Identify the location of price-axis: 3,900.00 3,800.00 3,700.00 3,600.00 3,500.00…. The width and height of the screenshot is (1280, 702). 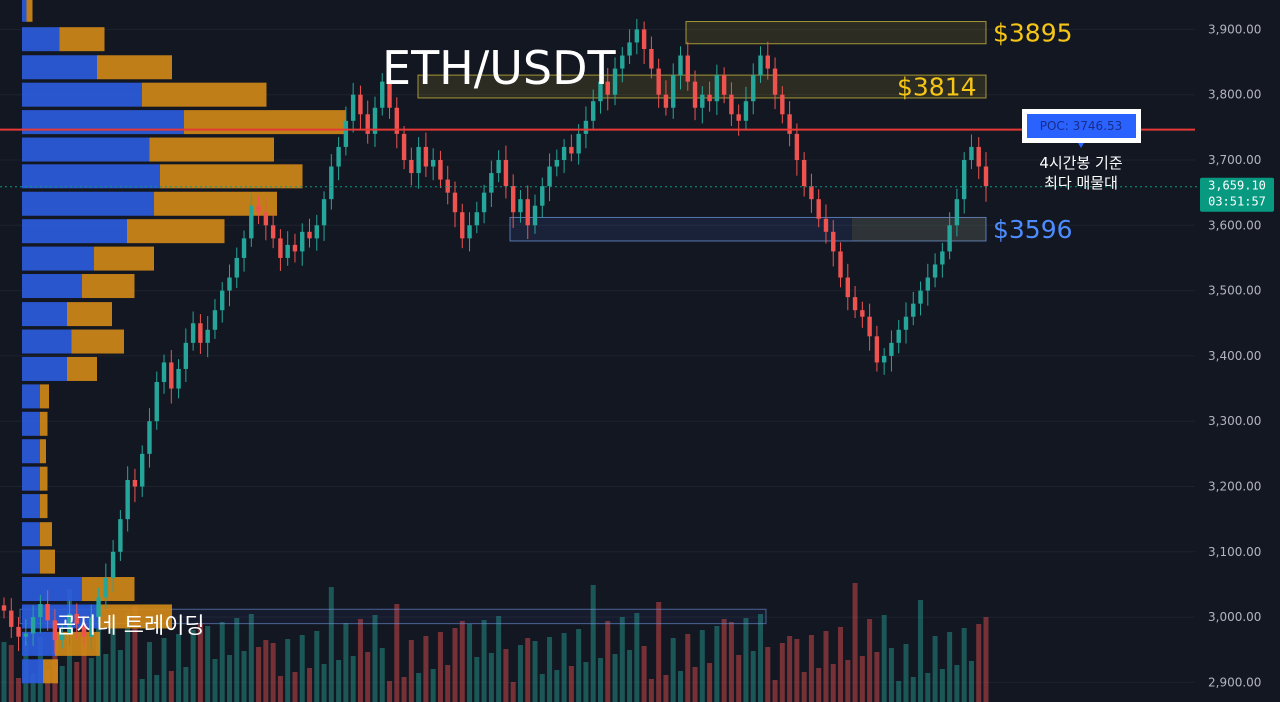
(1234, 355).